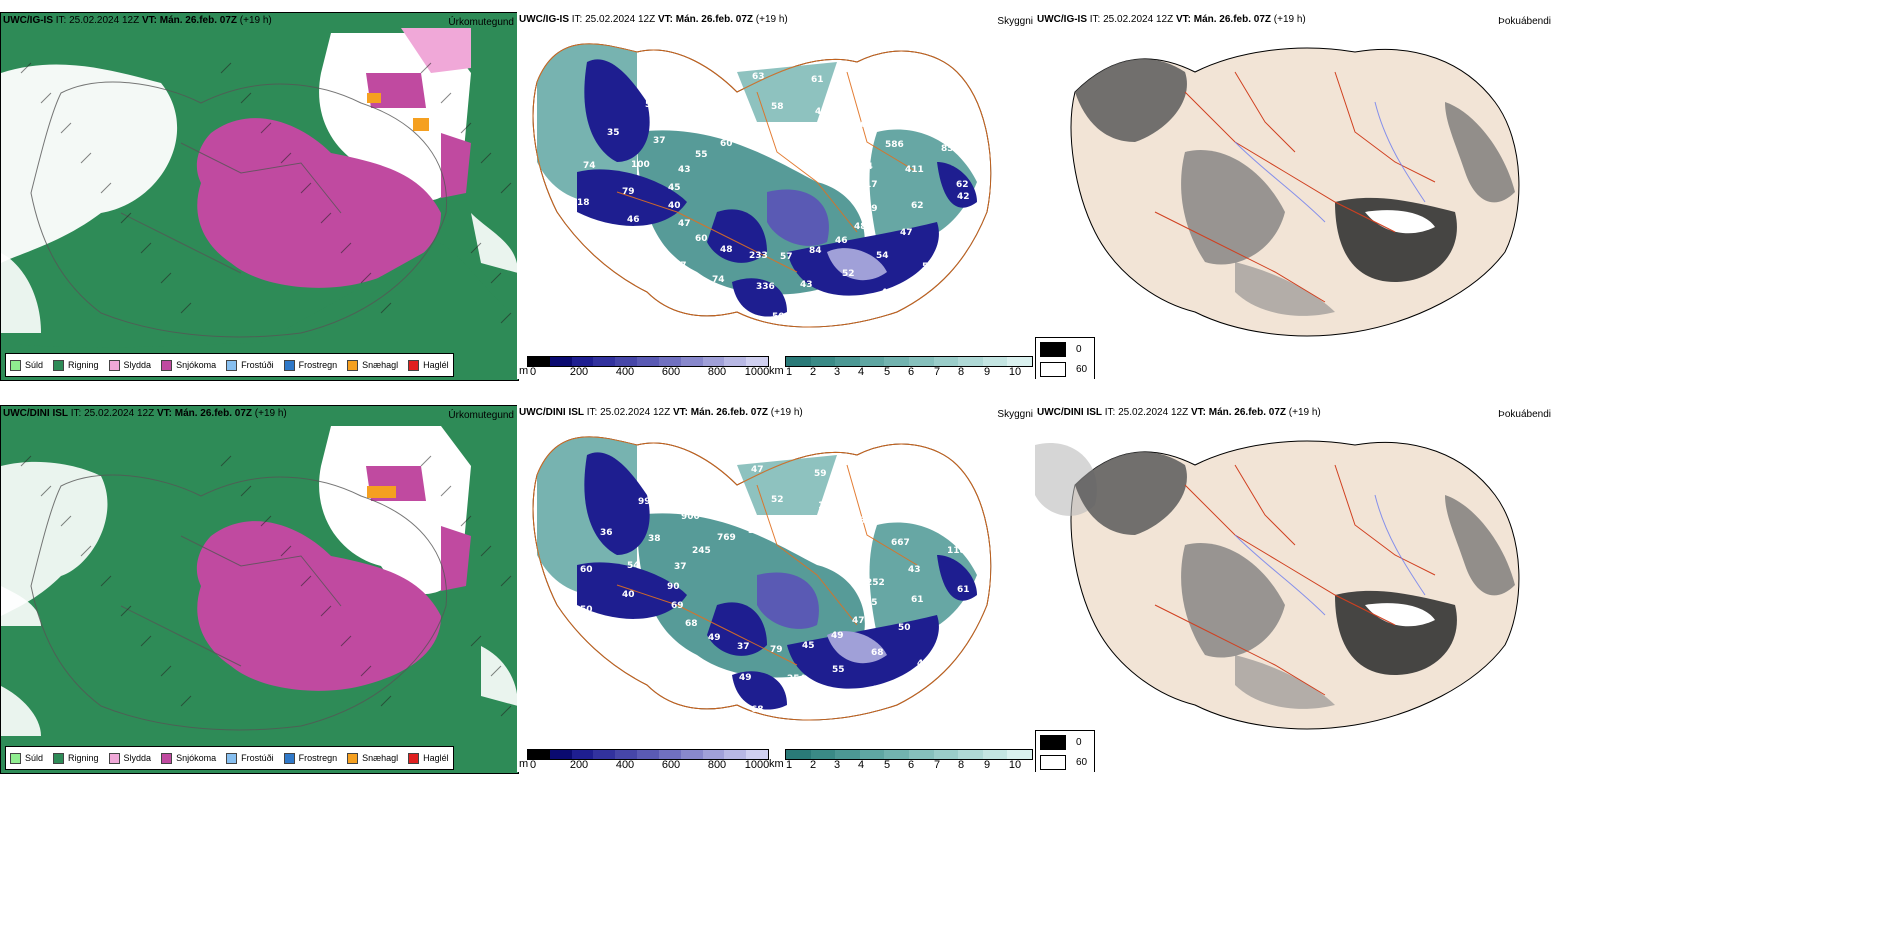 The width and height of the screenshot is (1900, 950). I want to click on fog-legend-row: 60, so click(1063, 762).